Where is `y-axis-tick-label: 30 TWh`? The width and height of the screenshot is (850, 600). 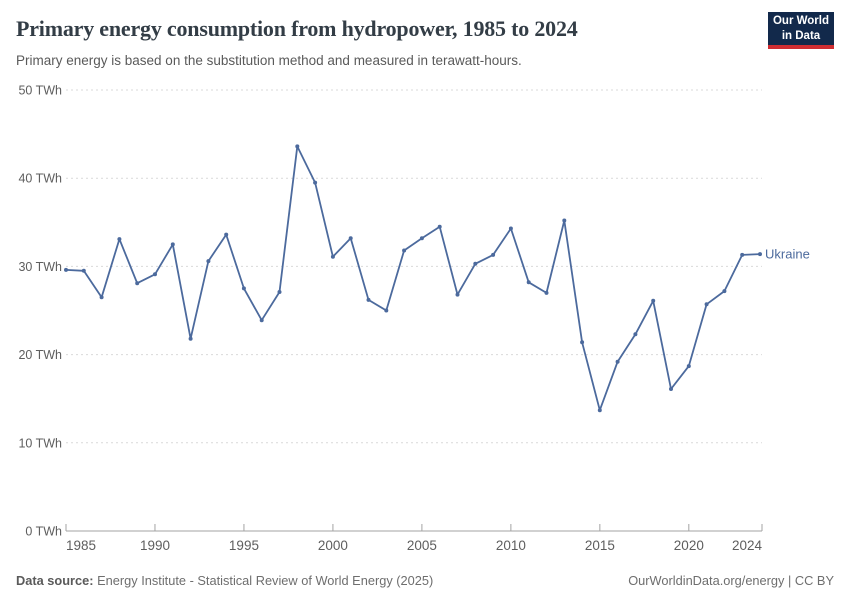 y-axis-tick-label: 30 TWh is located at coordinates (40, 267).